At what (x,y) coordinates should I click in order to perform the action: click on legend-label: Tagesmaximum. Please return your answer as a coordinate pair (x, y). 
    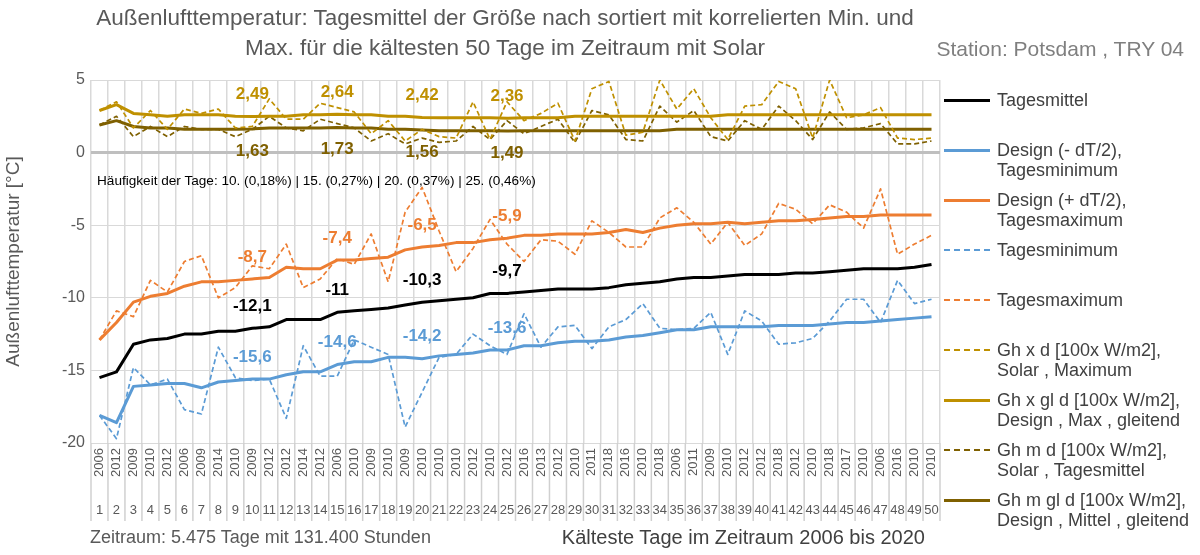
    Looking at the image, I should click on (1061, 300).